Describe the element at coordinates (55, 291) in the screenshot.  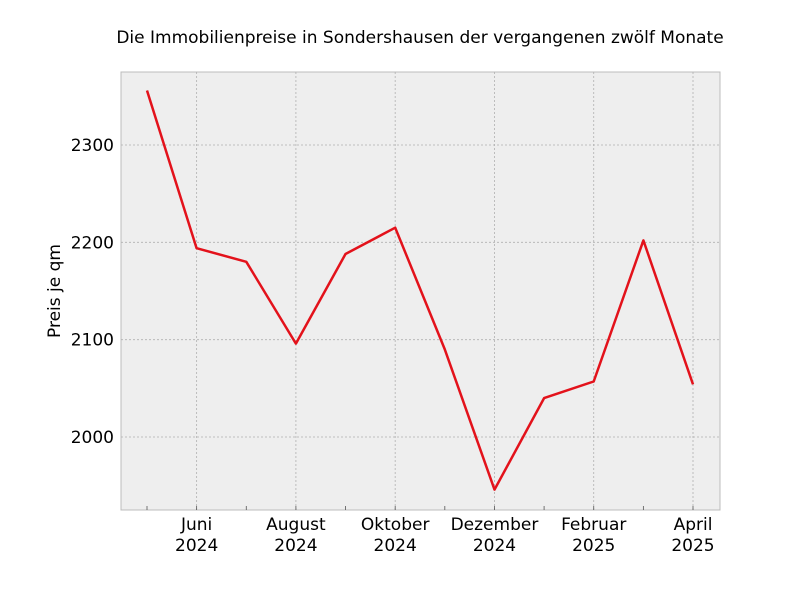
I see `y-axis-label: Preis je qm` at that location.